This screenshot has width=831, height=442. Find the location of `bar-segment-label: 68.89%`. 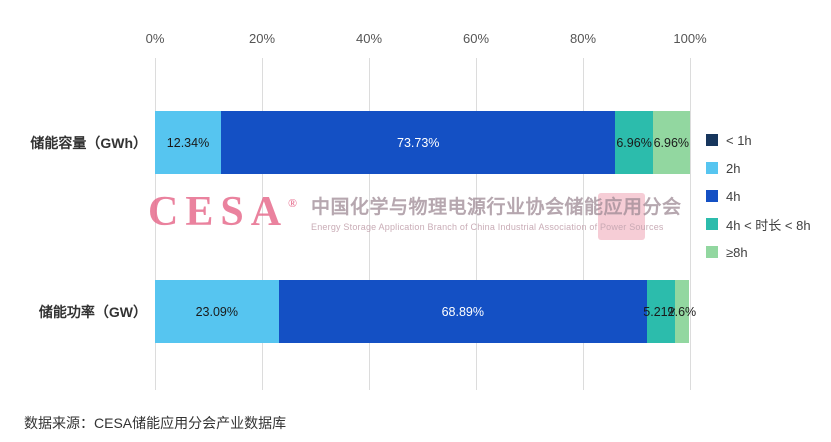

bar-segment-label: 68.89% is located at coordinates (462, 311).